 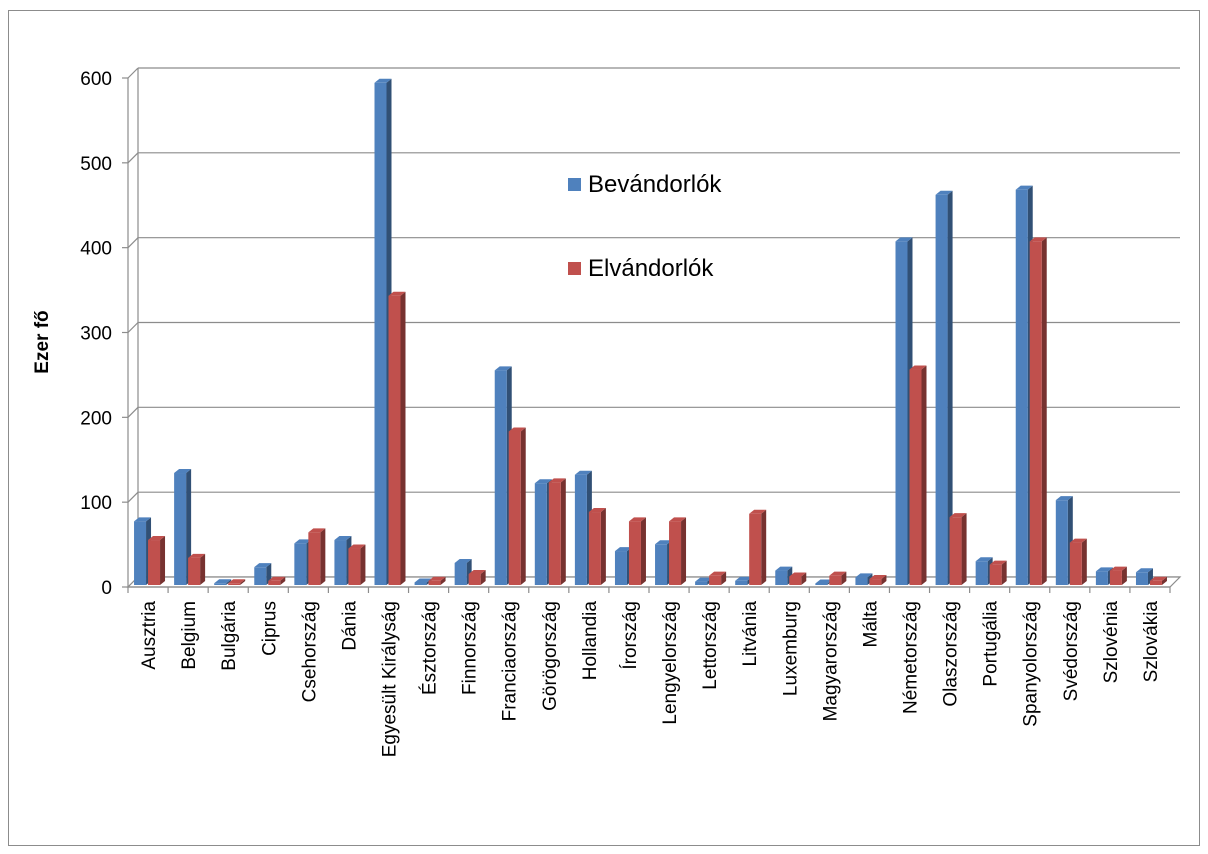 What do you see at coordinates (96, 334) in the screenshot?
I see `y-tick-label: 300` at bounding box center [96, 334].